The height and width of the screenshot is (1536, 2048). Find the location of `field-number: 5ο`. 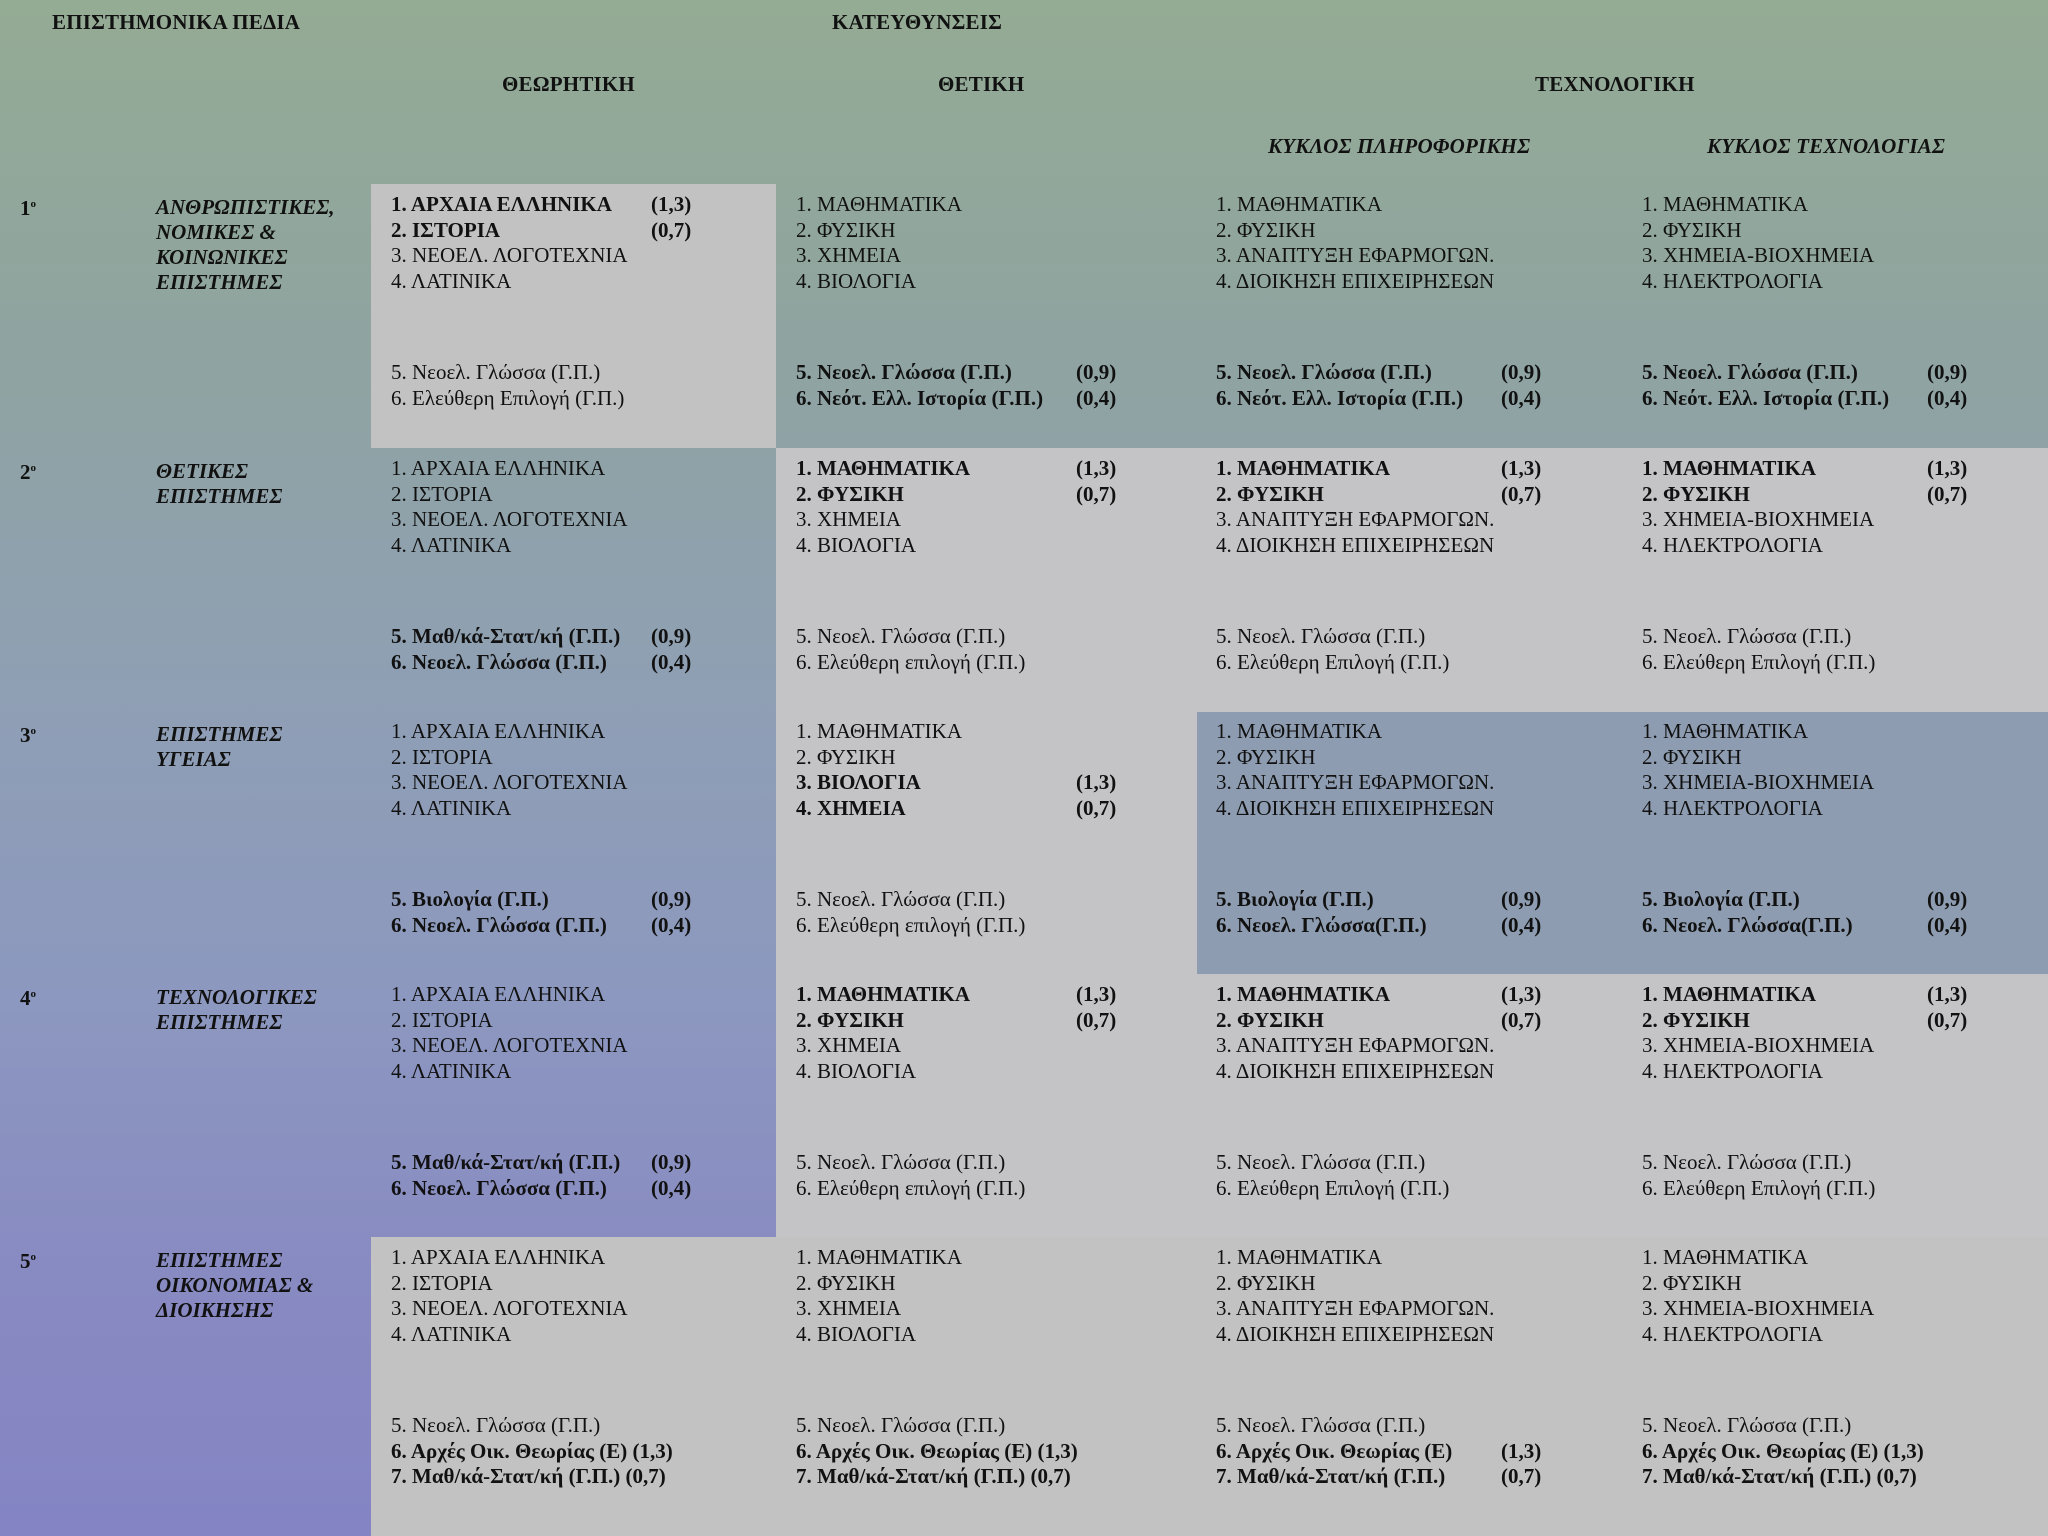

field-number: 5ο is located at coordinates (28, 1261).